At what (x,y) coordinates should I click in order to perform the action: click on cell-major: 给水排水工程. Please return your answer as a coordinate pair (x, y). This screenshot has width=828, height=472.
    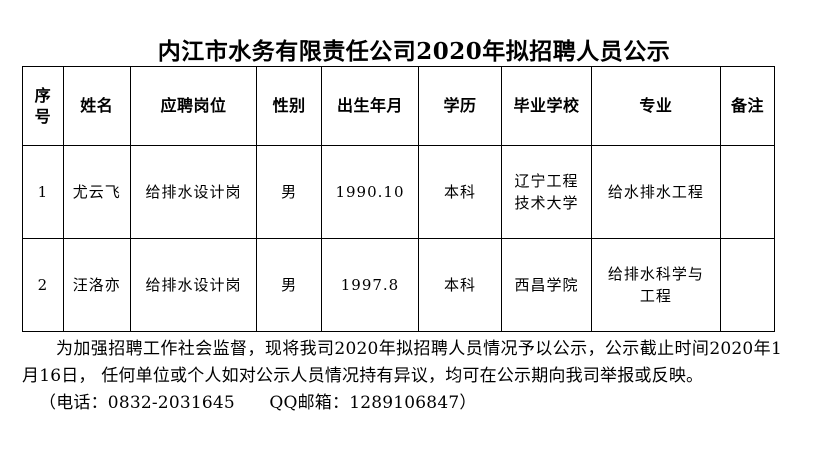
    Looking at the image, I should click on (656, 192).